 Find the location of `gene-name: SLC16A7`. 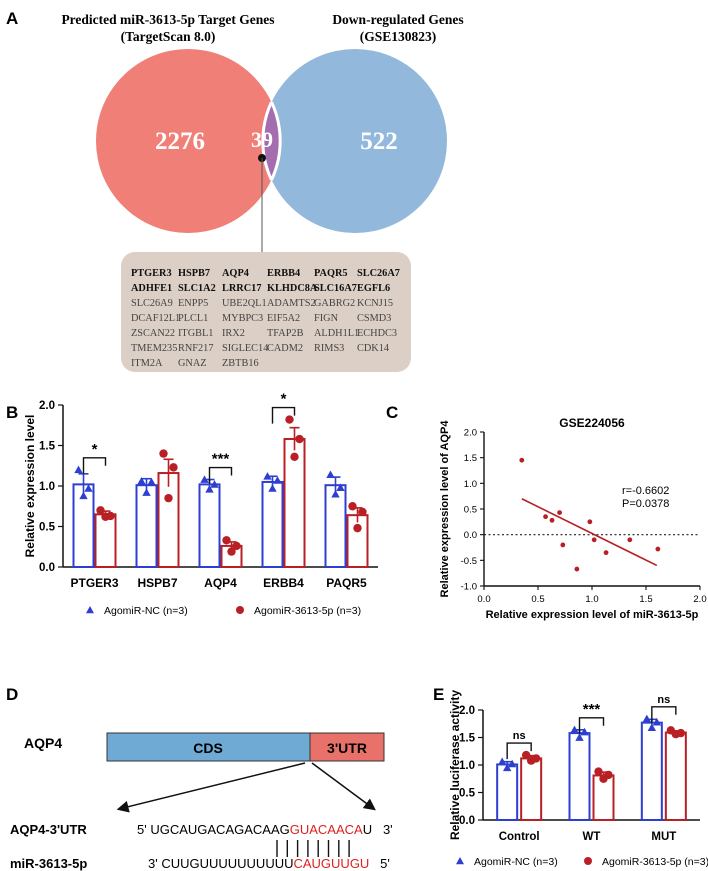

gene-name: SLC16A7 is located at coordinates (335, 288).